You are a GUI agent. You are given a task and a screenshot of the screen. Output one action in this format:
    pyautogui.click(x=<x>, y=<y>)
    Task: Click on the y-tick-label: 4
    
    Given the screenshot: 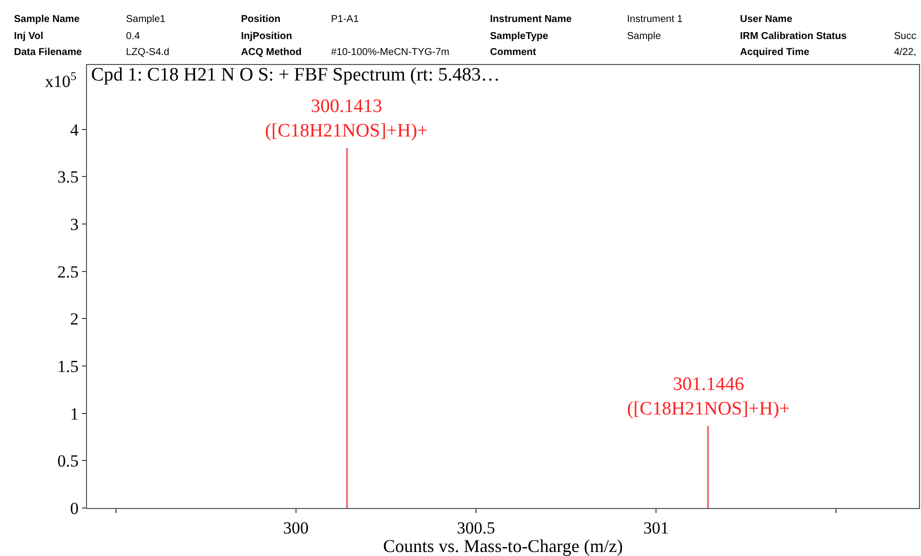 What is the action you would take?
    pyautogui.click(x=75, y=130)
    